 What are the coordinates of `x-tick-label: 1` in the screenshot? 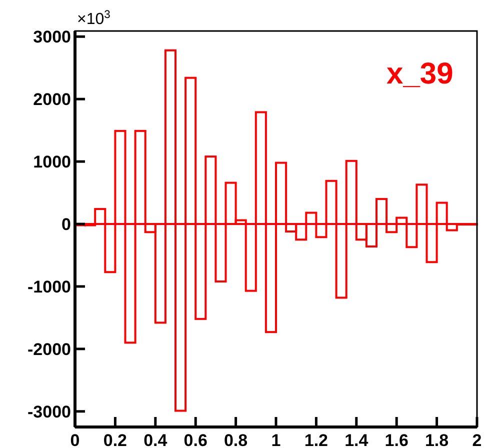 It's located at (276, 439).